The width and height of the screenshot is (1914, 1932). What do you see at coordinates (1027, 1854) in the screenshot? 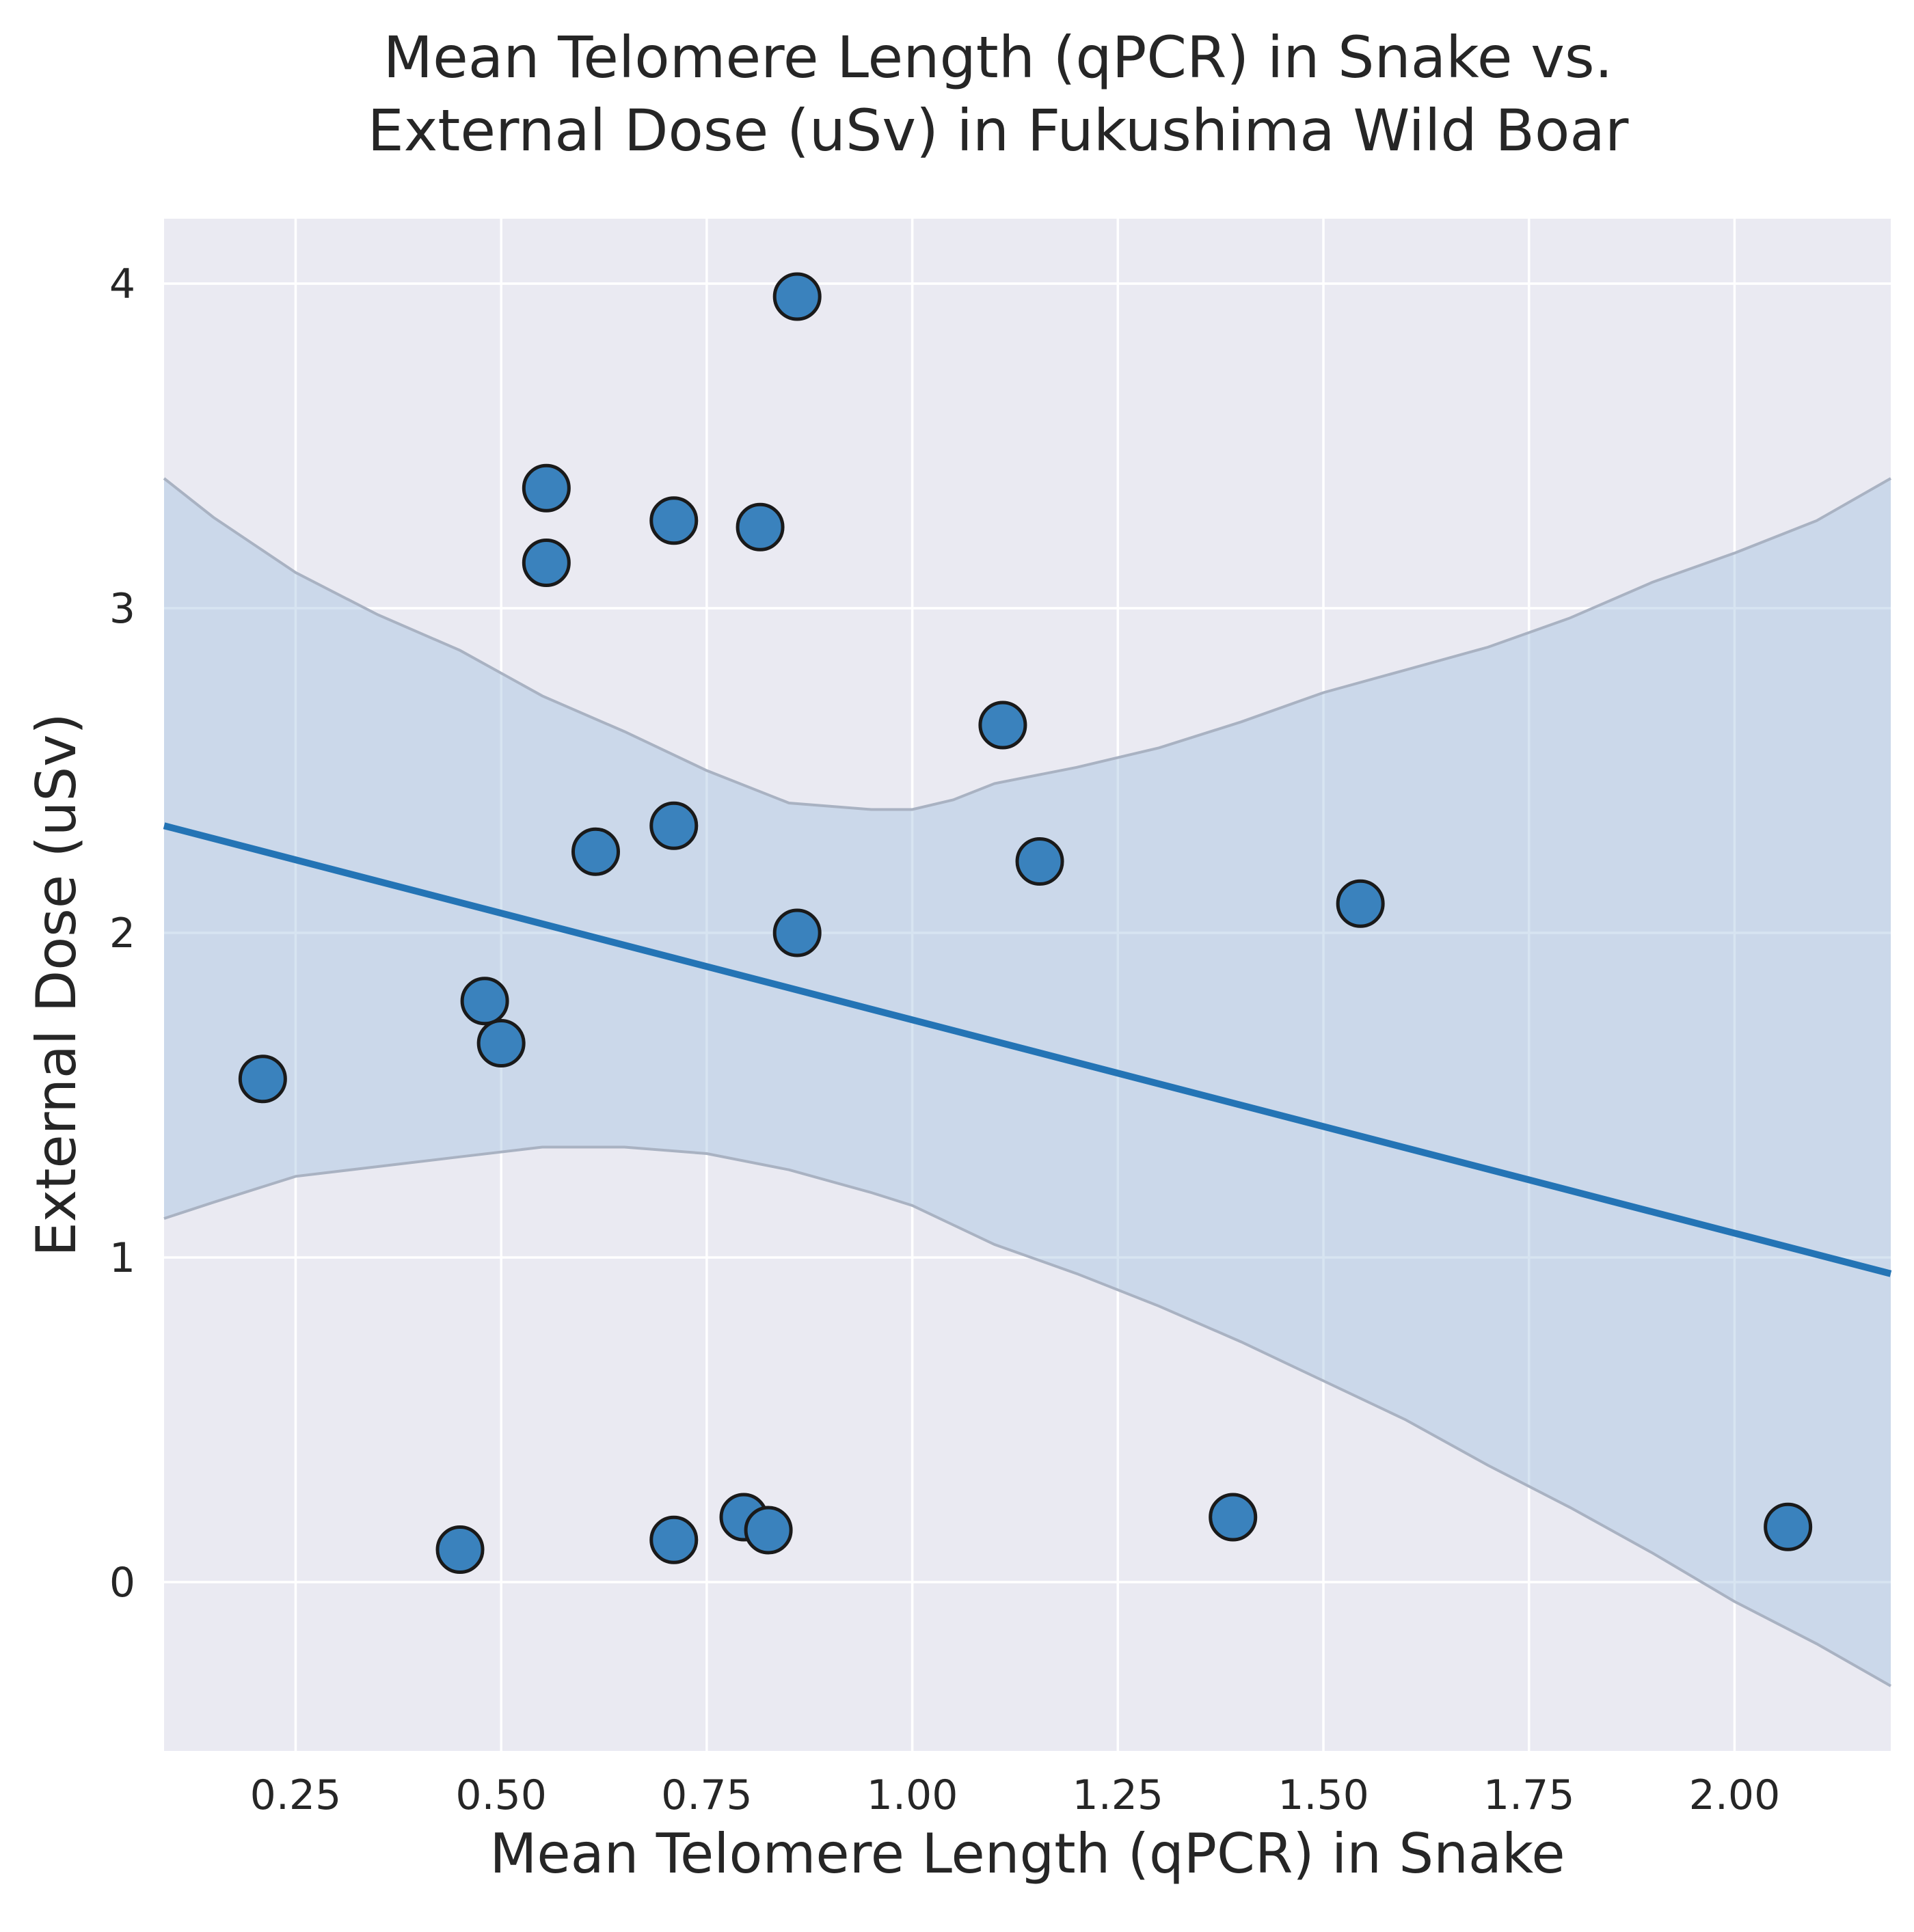
I see `x-axis-label: Mean Telomere Length (qPCR) in Snake` at bounding box center [1027, 1854].